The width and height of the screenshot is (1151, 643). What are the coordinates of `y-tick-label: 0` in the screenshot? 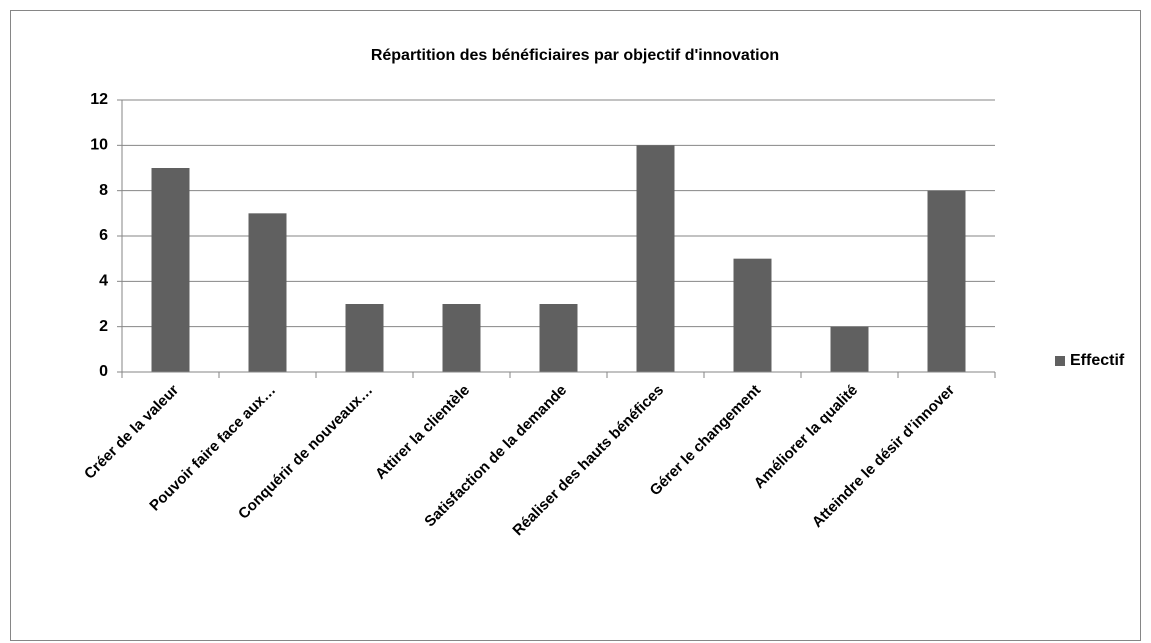 It's located at (103, 371).